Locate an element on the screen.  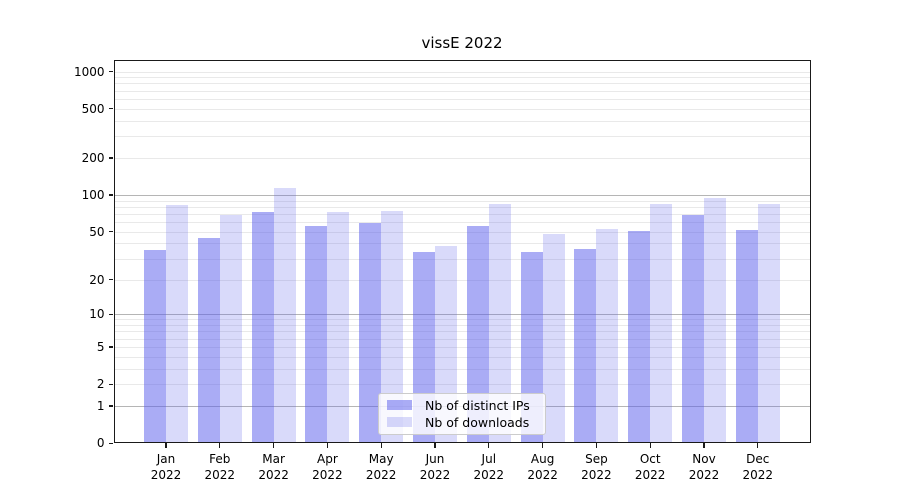
y-tick-label-50: 50 is located at coordinates (97, 231).